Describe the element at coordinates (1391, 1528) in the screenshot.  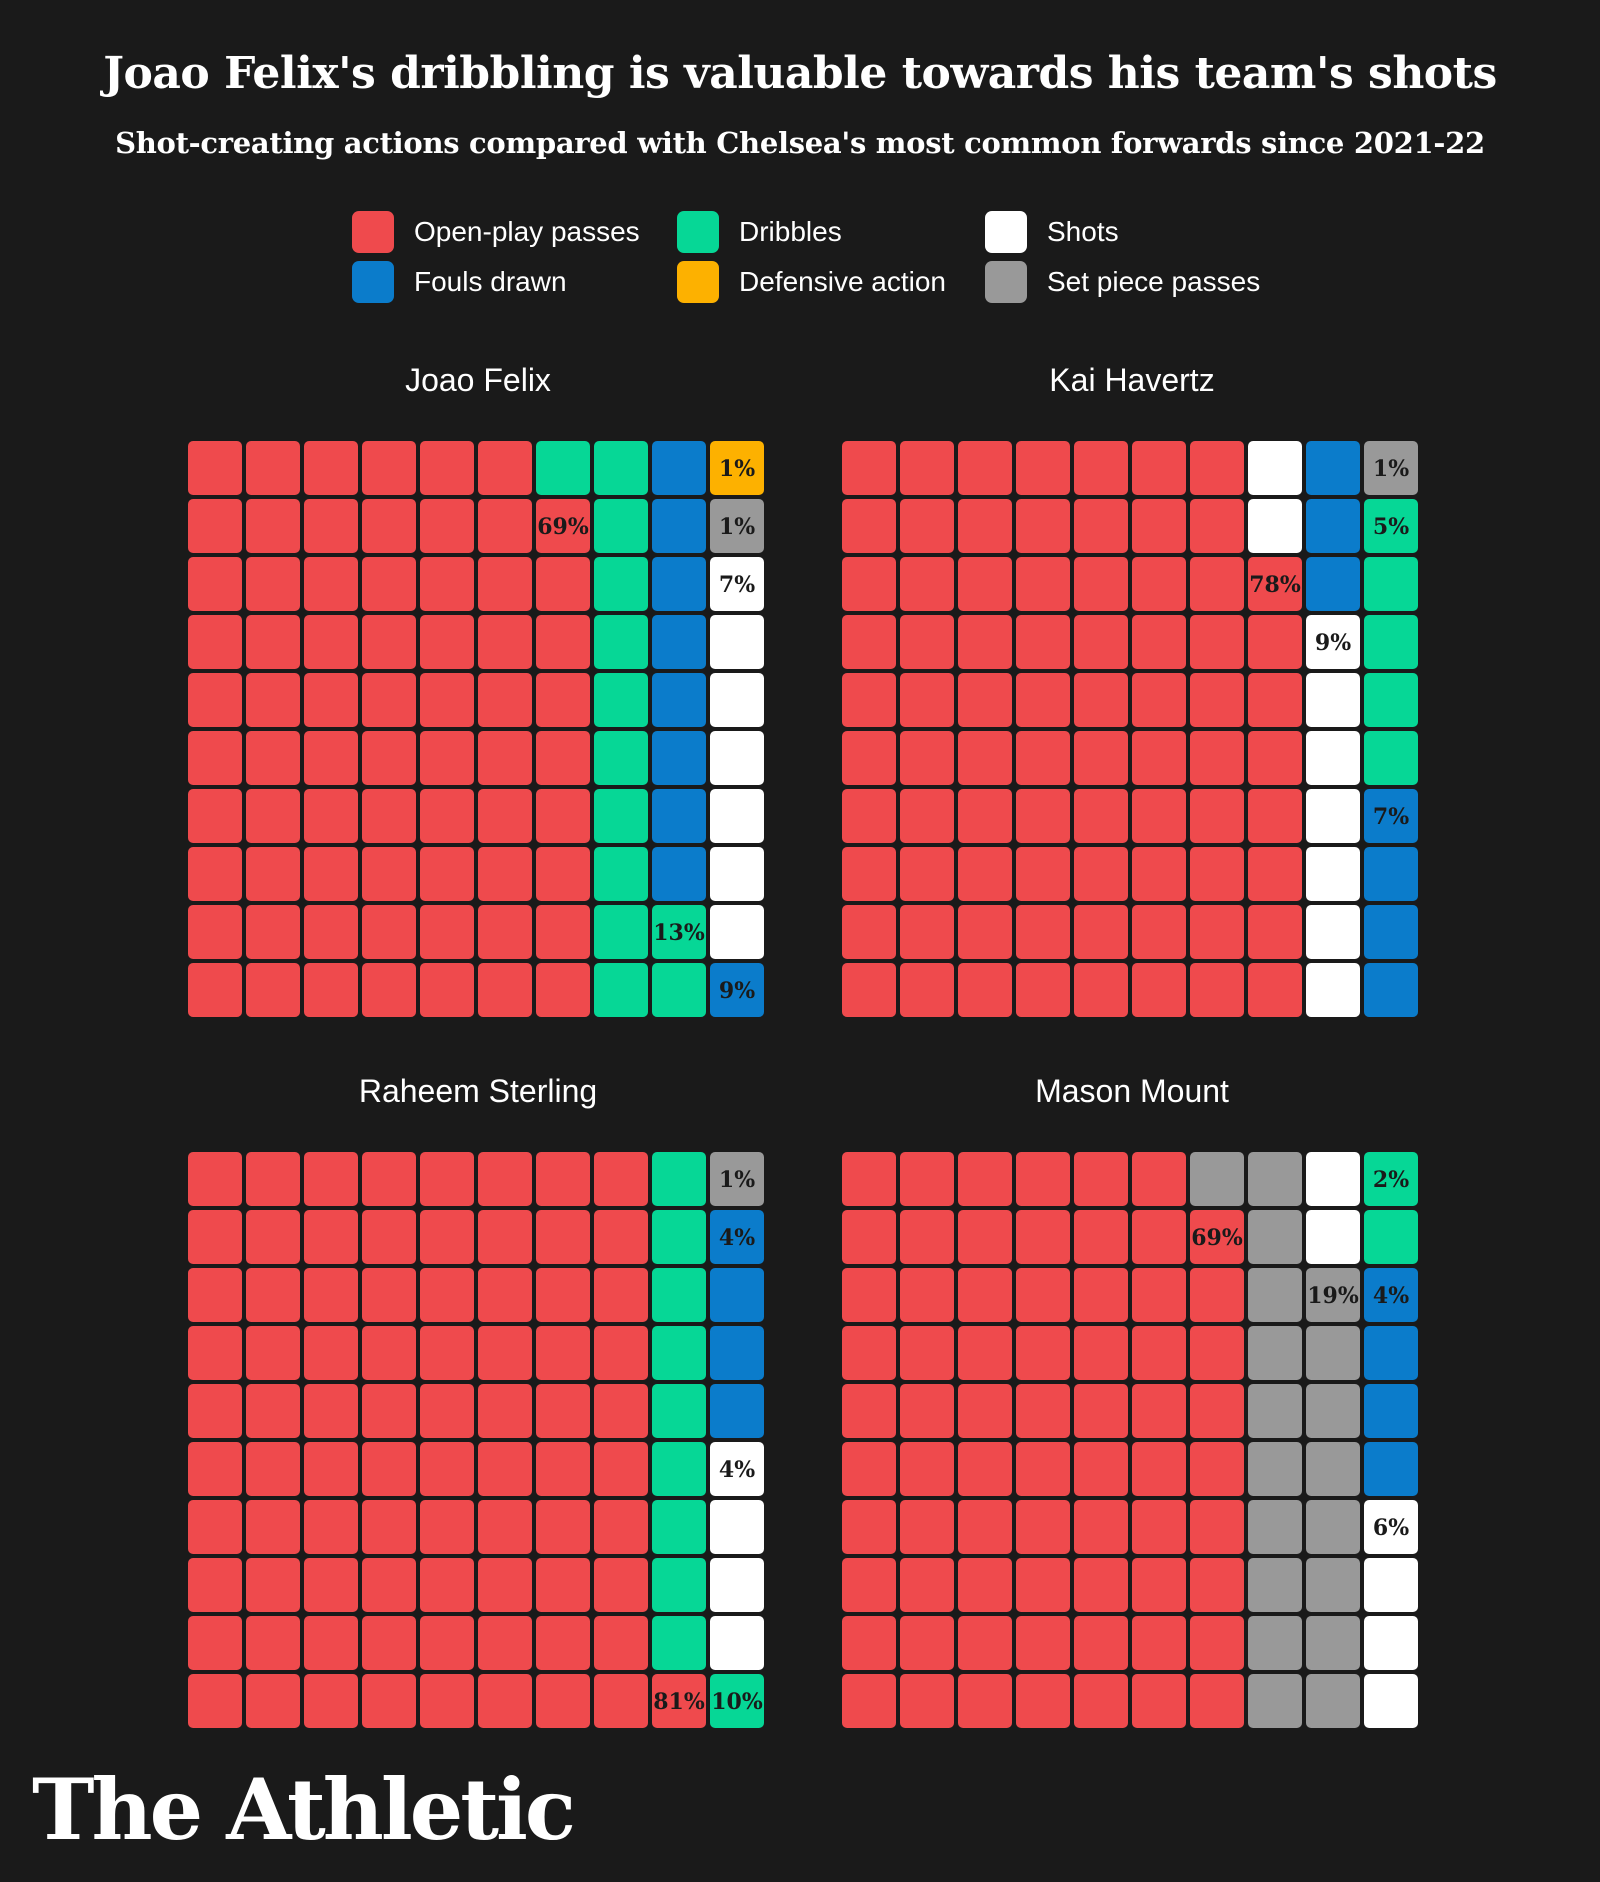
I see `waffle-percent-label: 6%` at that location.